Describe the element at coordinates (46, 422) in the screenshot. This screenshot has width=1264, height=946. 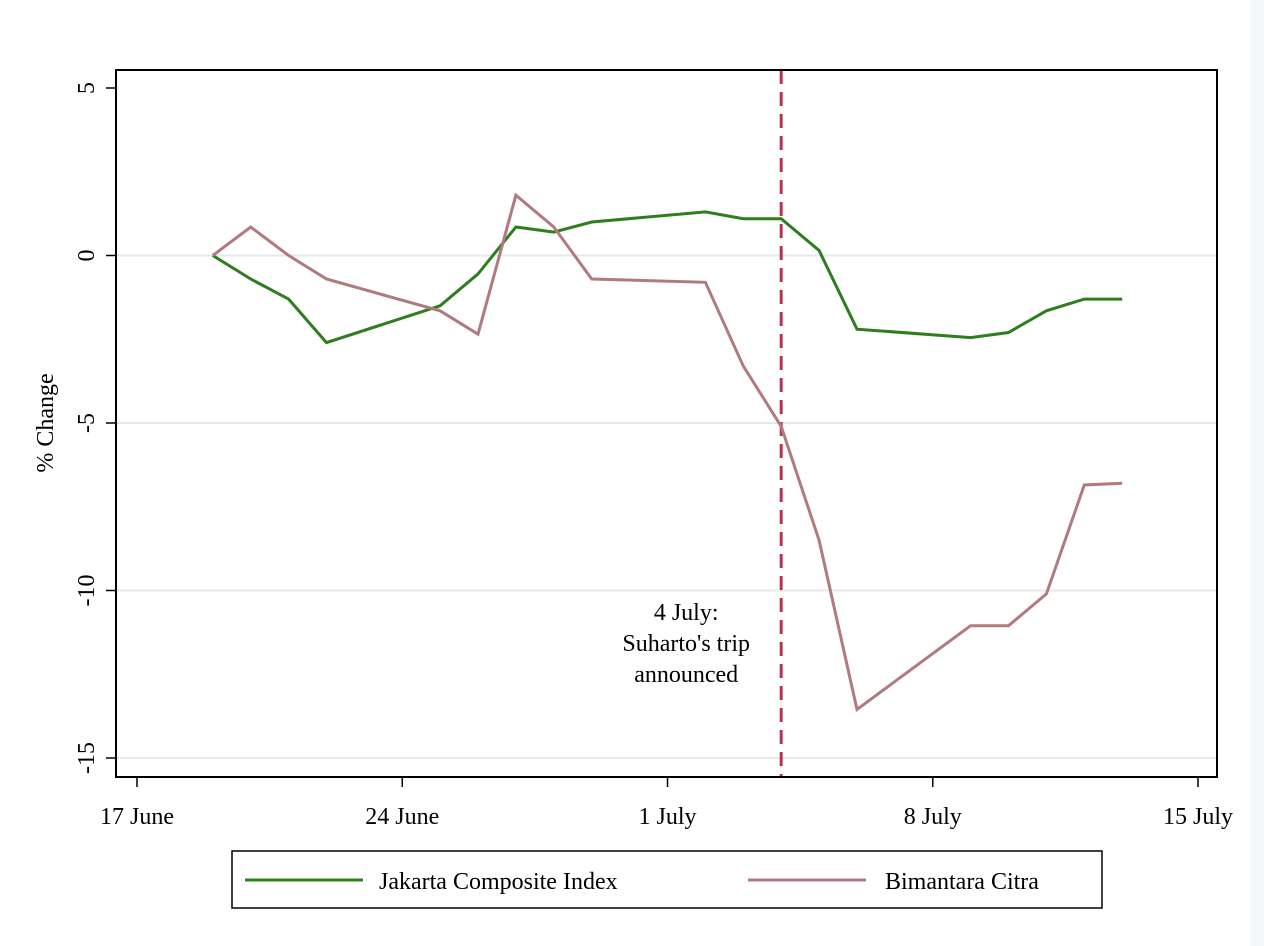
I see `y-axis-title: % Change` at that location.